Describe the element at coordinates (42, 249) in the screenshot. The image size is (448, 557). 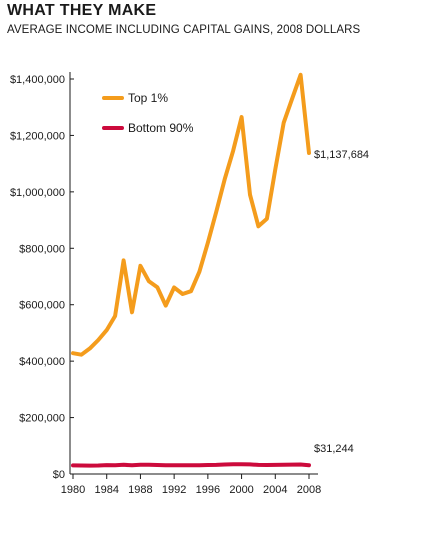
I see `y-tick-label: $800,000` at that location.